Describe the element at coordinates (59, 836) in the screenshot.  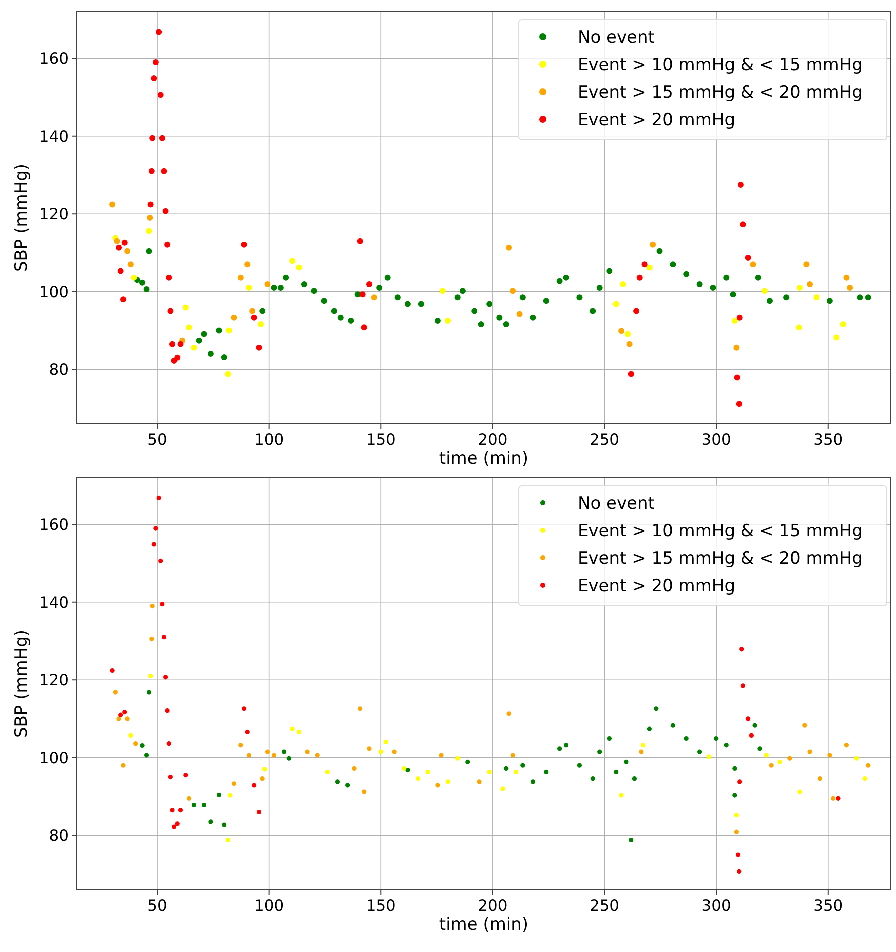
I see `y-tick-label: 80` at that location.